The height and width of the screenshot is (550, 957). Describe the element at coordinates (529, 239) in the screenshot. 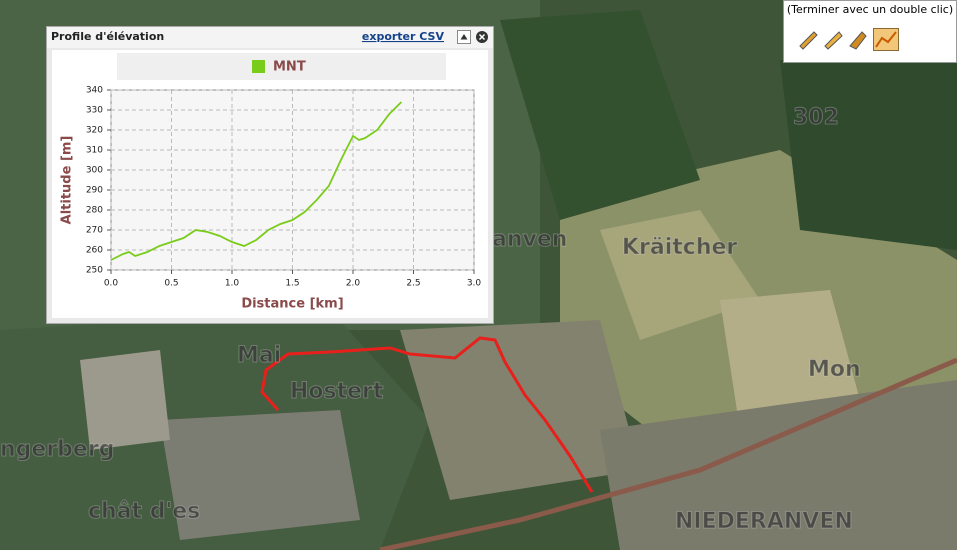

I see `map-label: anven` at that location.